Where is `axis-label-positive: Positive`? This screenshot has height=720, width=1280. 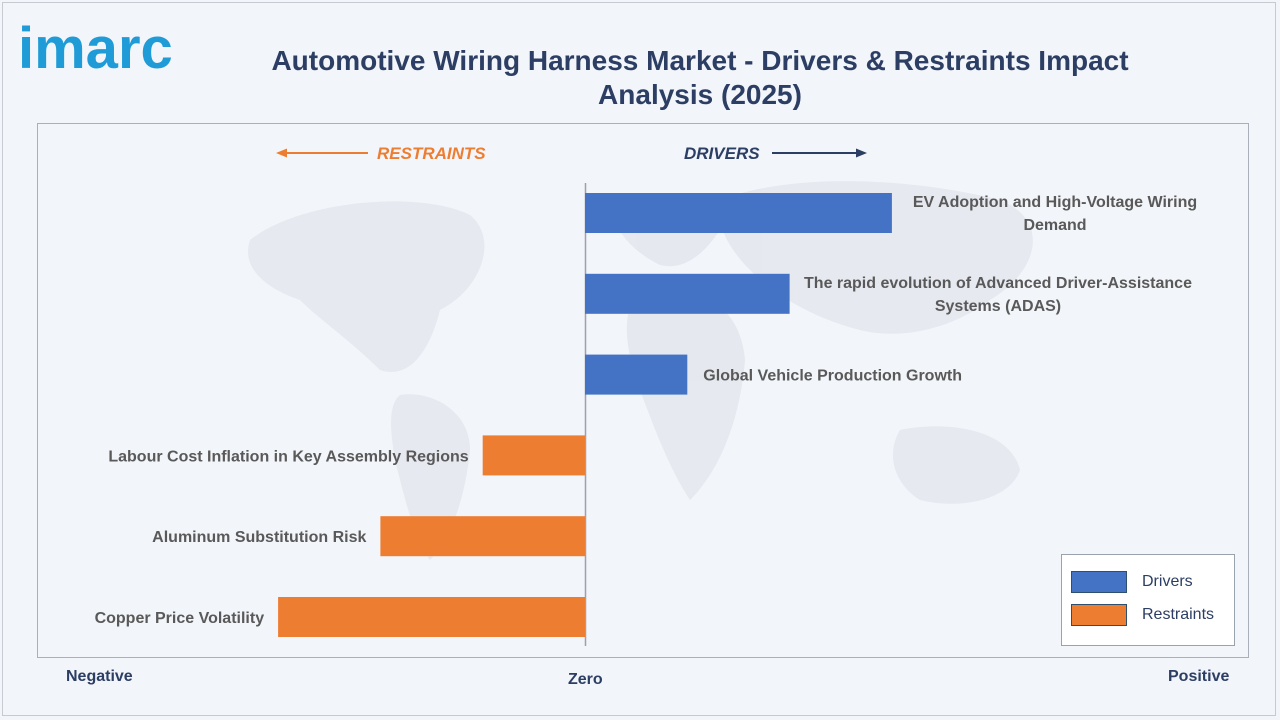
axis-label-positive: Positive is located at coordinates (1199, 676).